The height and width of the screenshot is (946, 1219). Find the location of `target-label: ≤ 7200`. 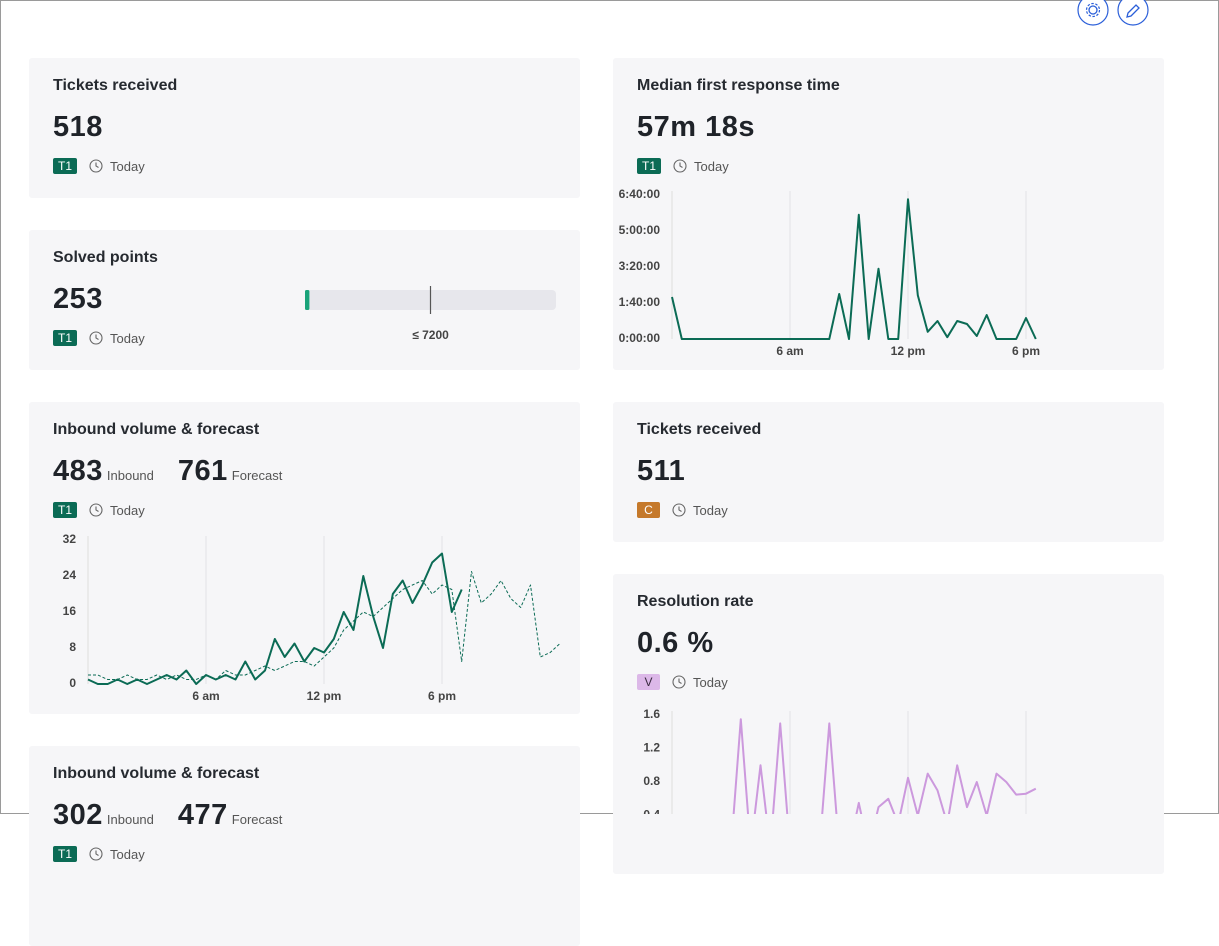

target-label: ≤ 7200 is located at coordinates (430, 335).